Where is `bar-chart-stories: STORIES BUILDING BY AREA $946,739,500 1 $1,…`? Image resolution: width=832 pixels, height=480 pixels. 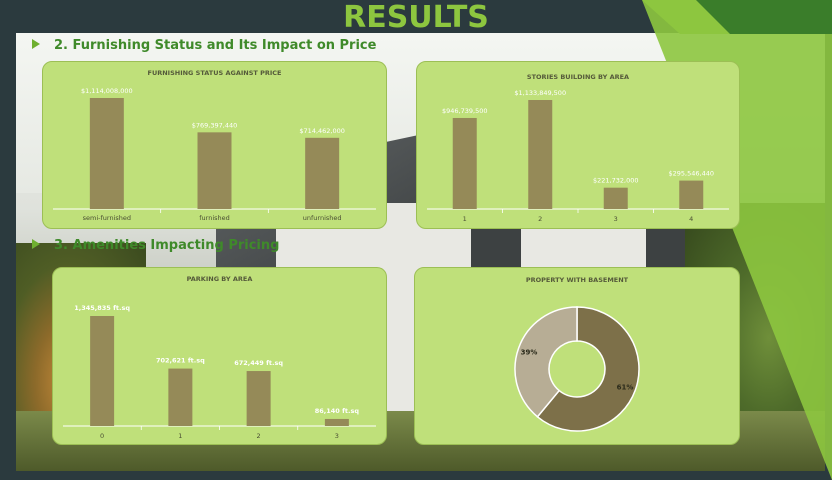
bar-chart-stories: STORIES BUILDING BY AREA $946,739,500 1 $1,… is located at coordinates (578, 148).